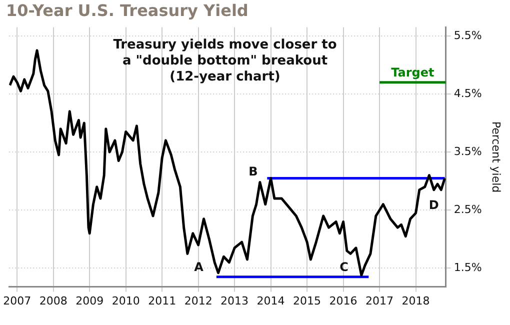 This screenshot has width=510, height=325. I want to click on annotation: D, so click(433, 205).